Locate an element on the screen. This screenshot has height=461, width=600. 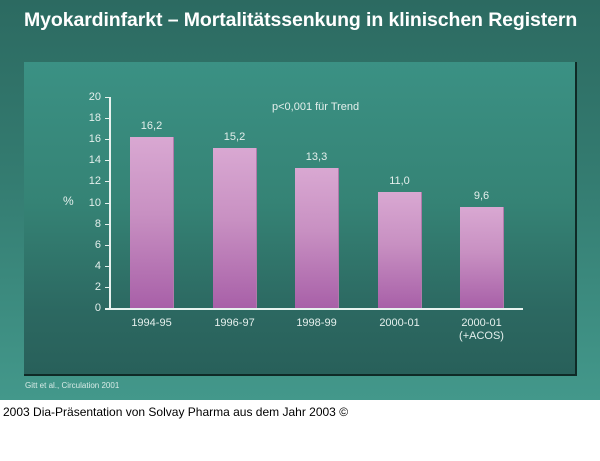
x-axis is located at coordinates (314, 309).